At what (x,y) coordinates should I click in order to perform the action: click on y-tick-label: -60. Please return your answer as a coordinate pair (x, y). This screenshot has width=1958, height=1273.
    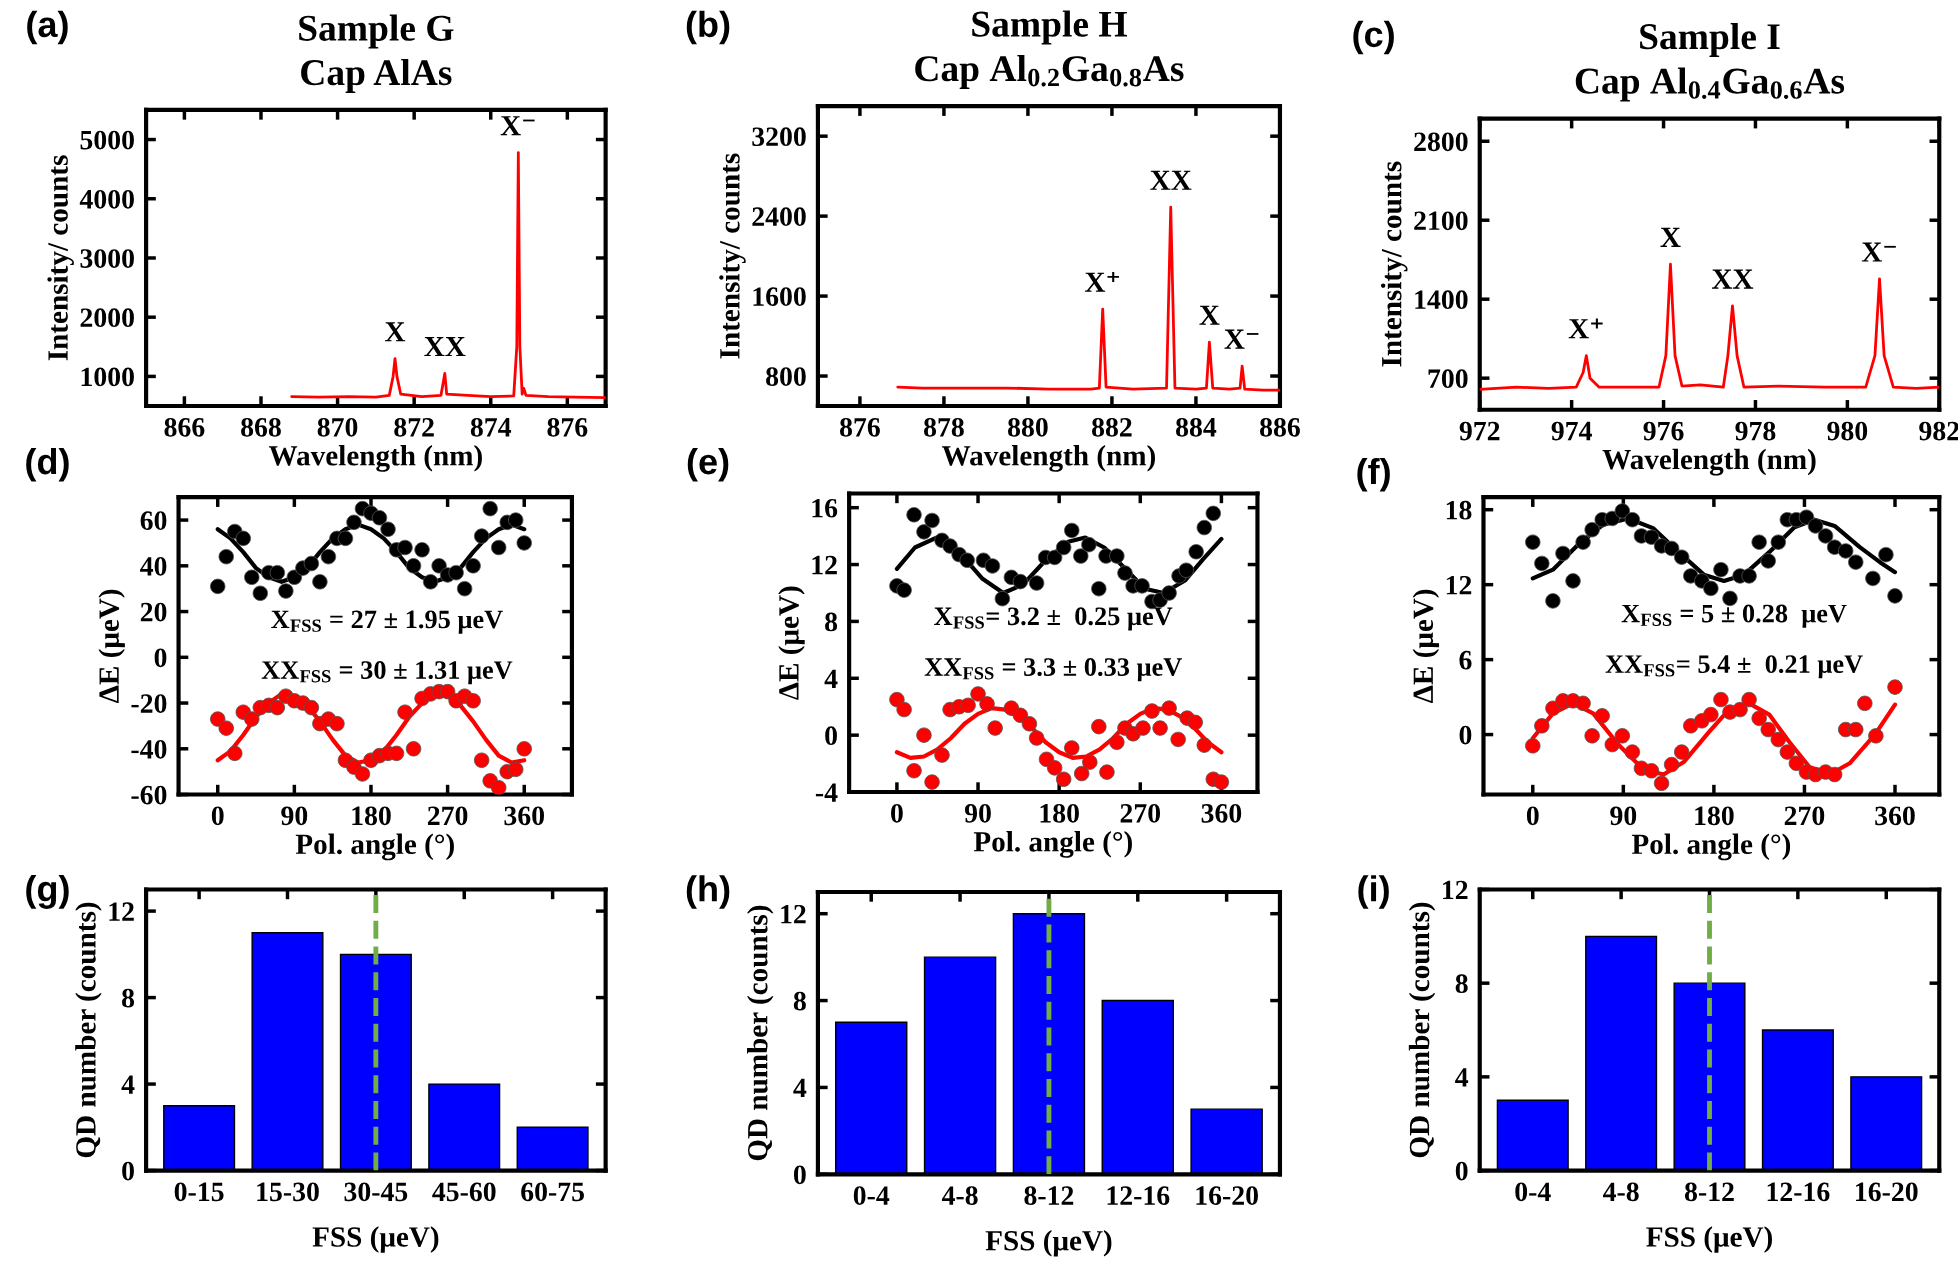
    Looking at the image, I should click on (149, 795).